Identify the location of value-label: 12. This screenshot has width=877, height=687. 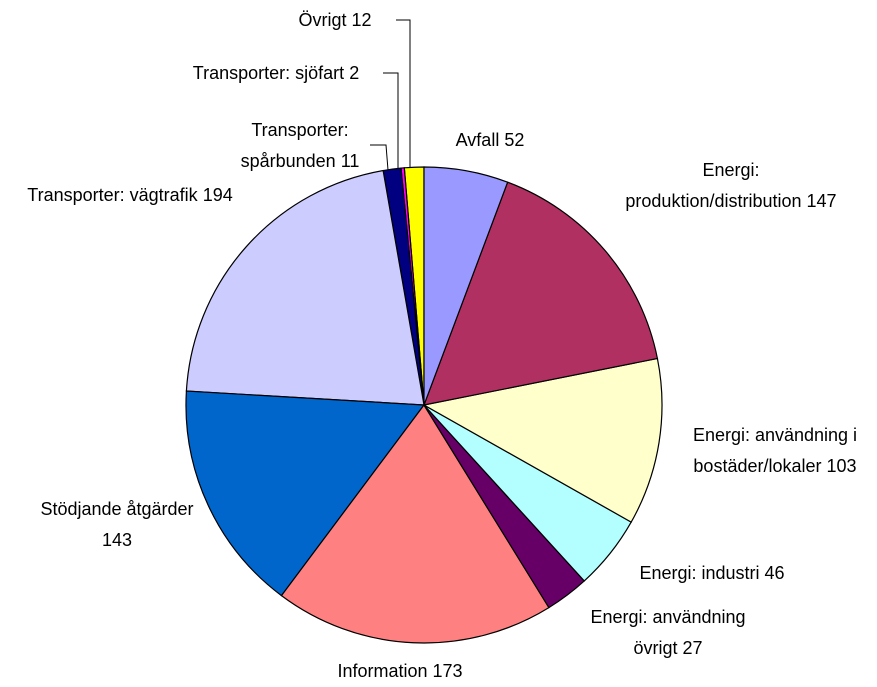
(362, 20).